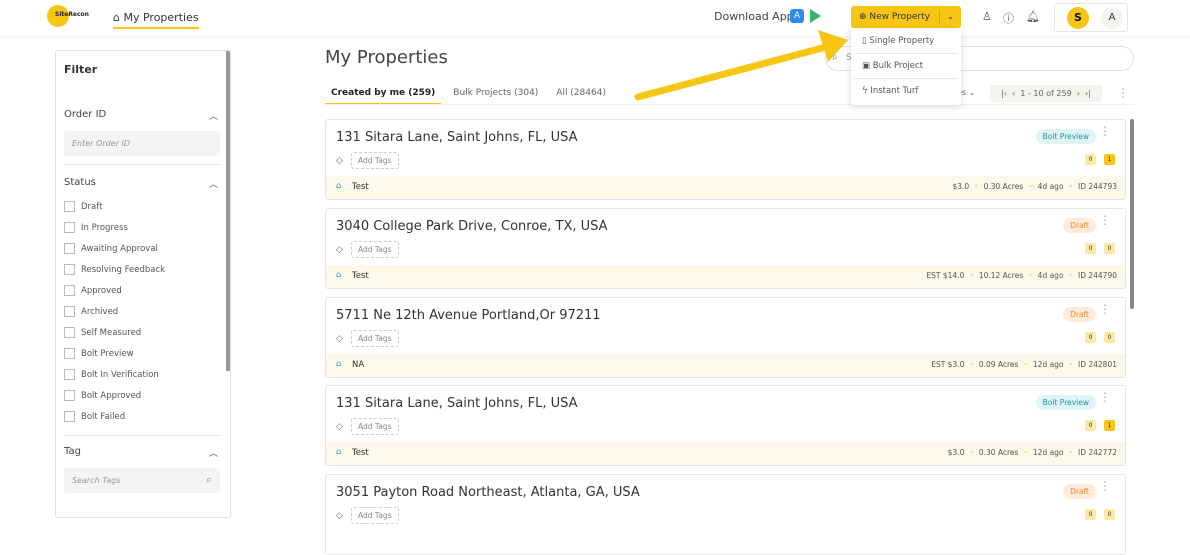  What do you see at coordinates (581, 93) in the screenshot?
I see `tab-all: All (28464)` at bounding box center [581, 93].